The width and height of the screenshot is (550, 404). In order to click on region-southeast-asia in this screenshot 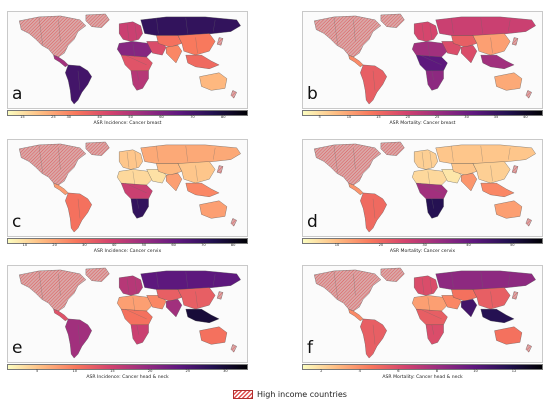, I will do `click(202, 315)`.